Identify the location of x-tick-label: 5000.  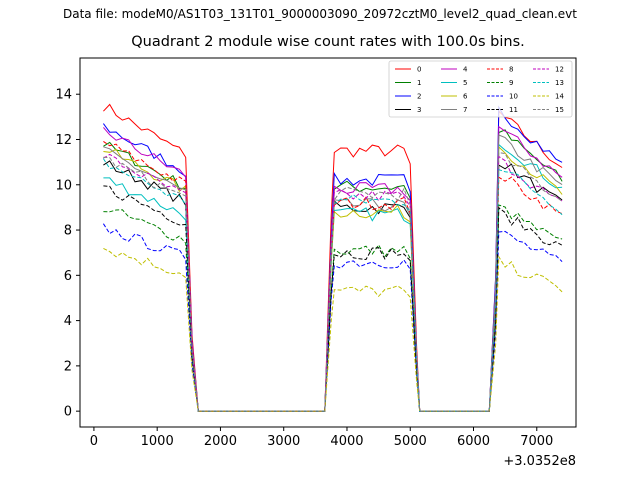
(410, 441).